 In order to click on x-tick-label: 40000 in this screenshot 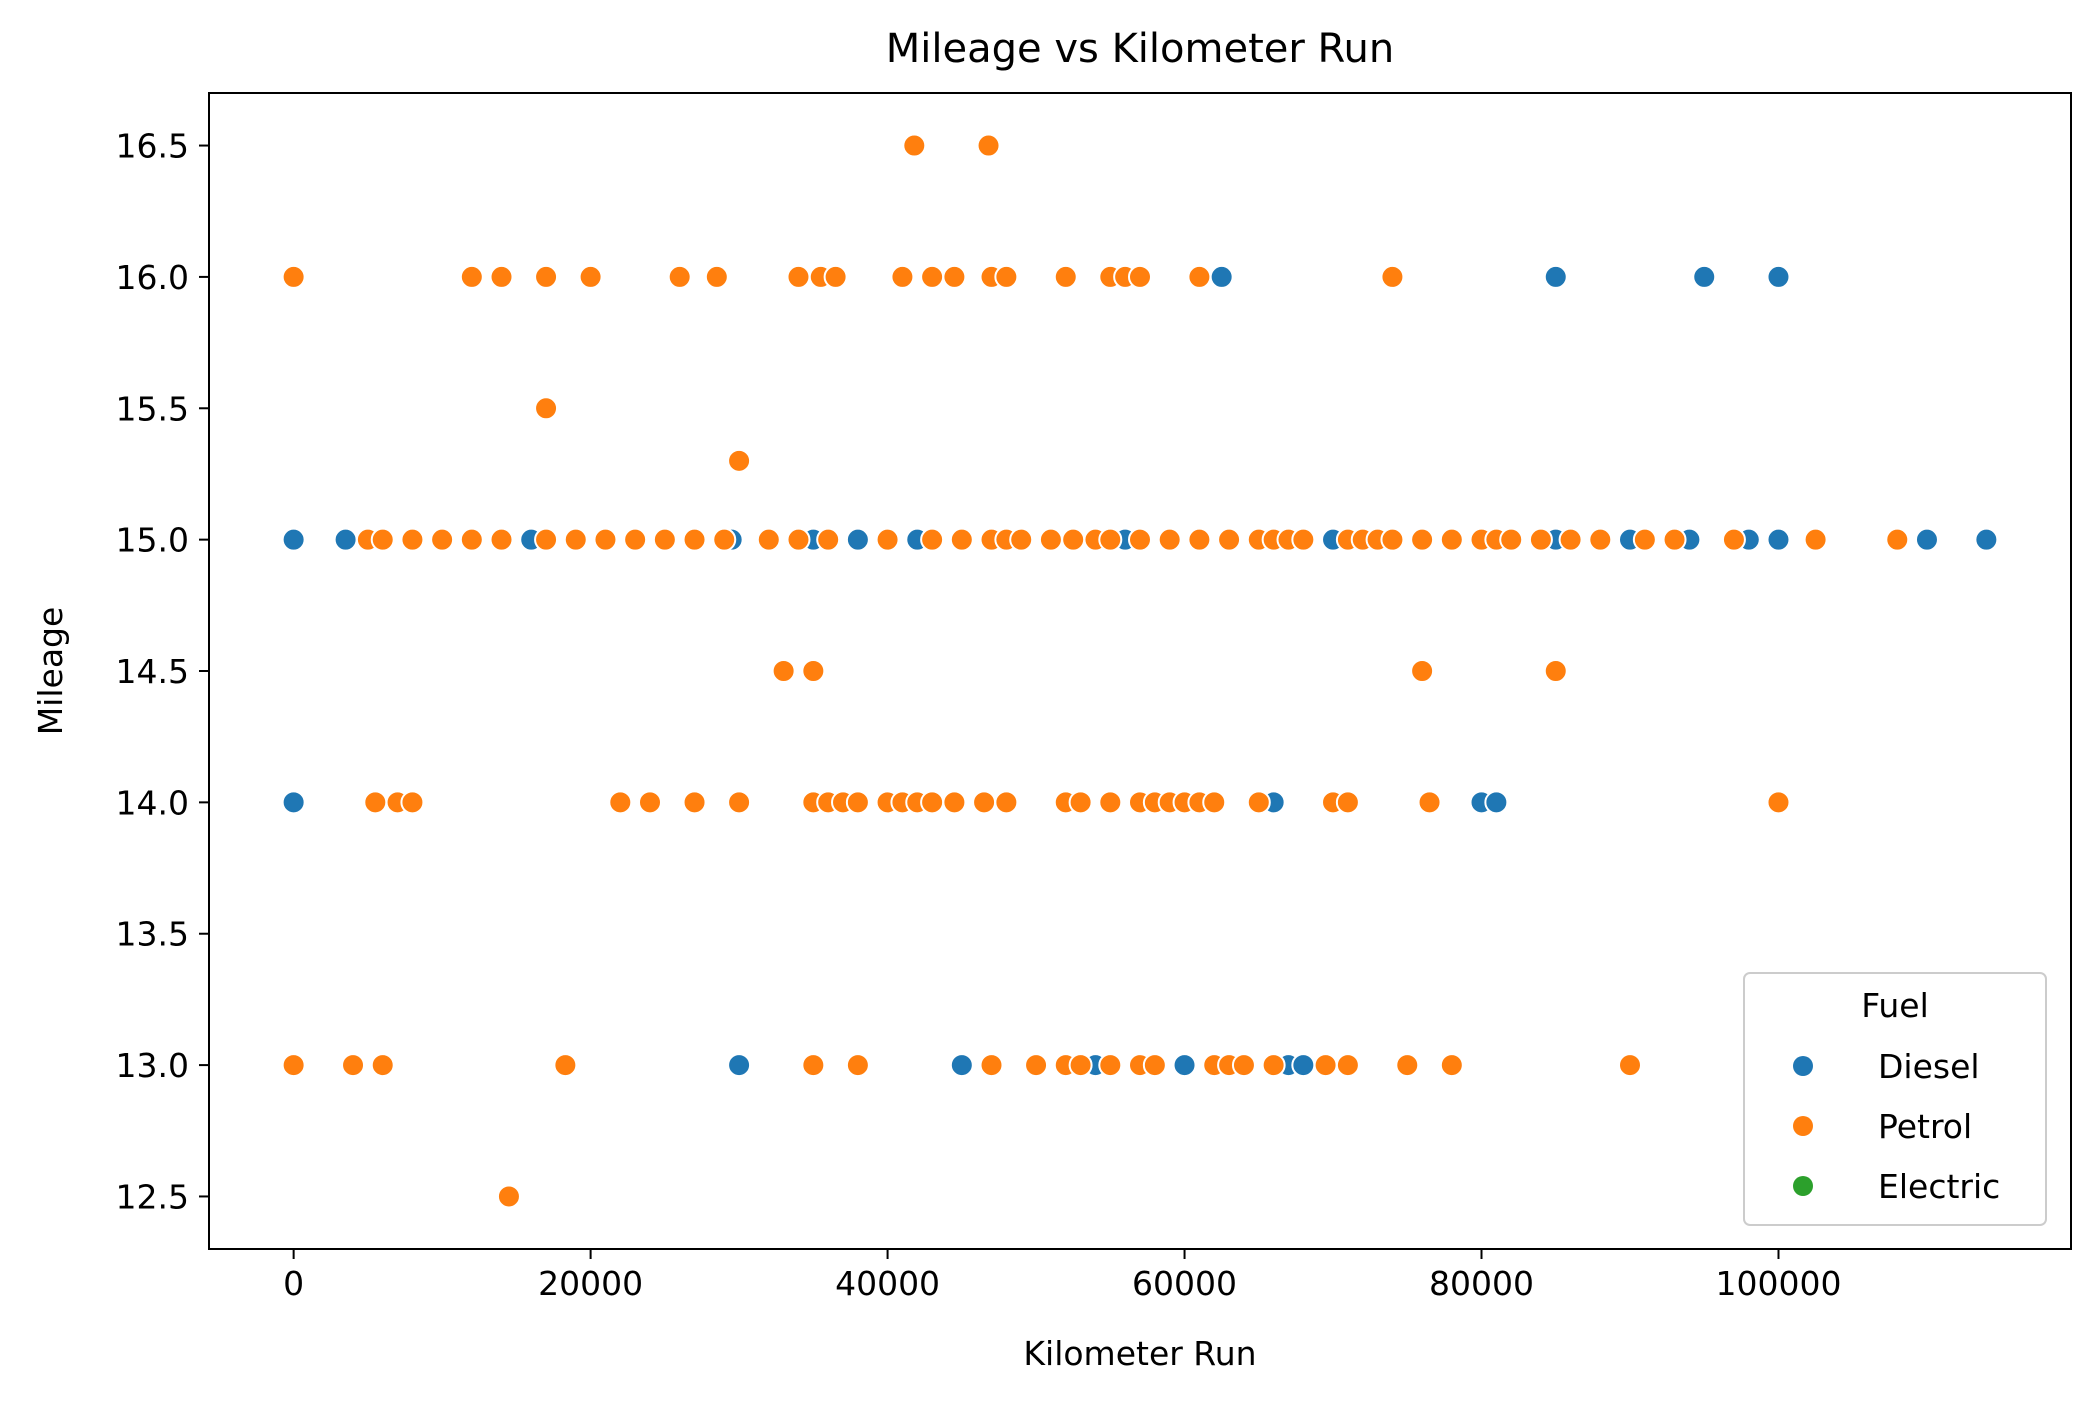, I will do `click(887, 1283)`.